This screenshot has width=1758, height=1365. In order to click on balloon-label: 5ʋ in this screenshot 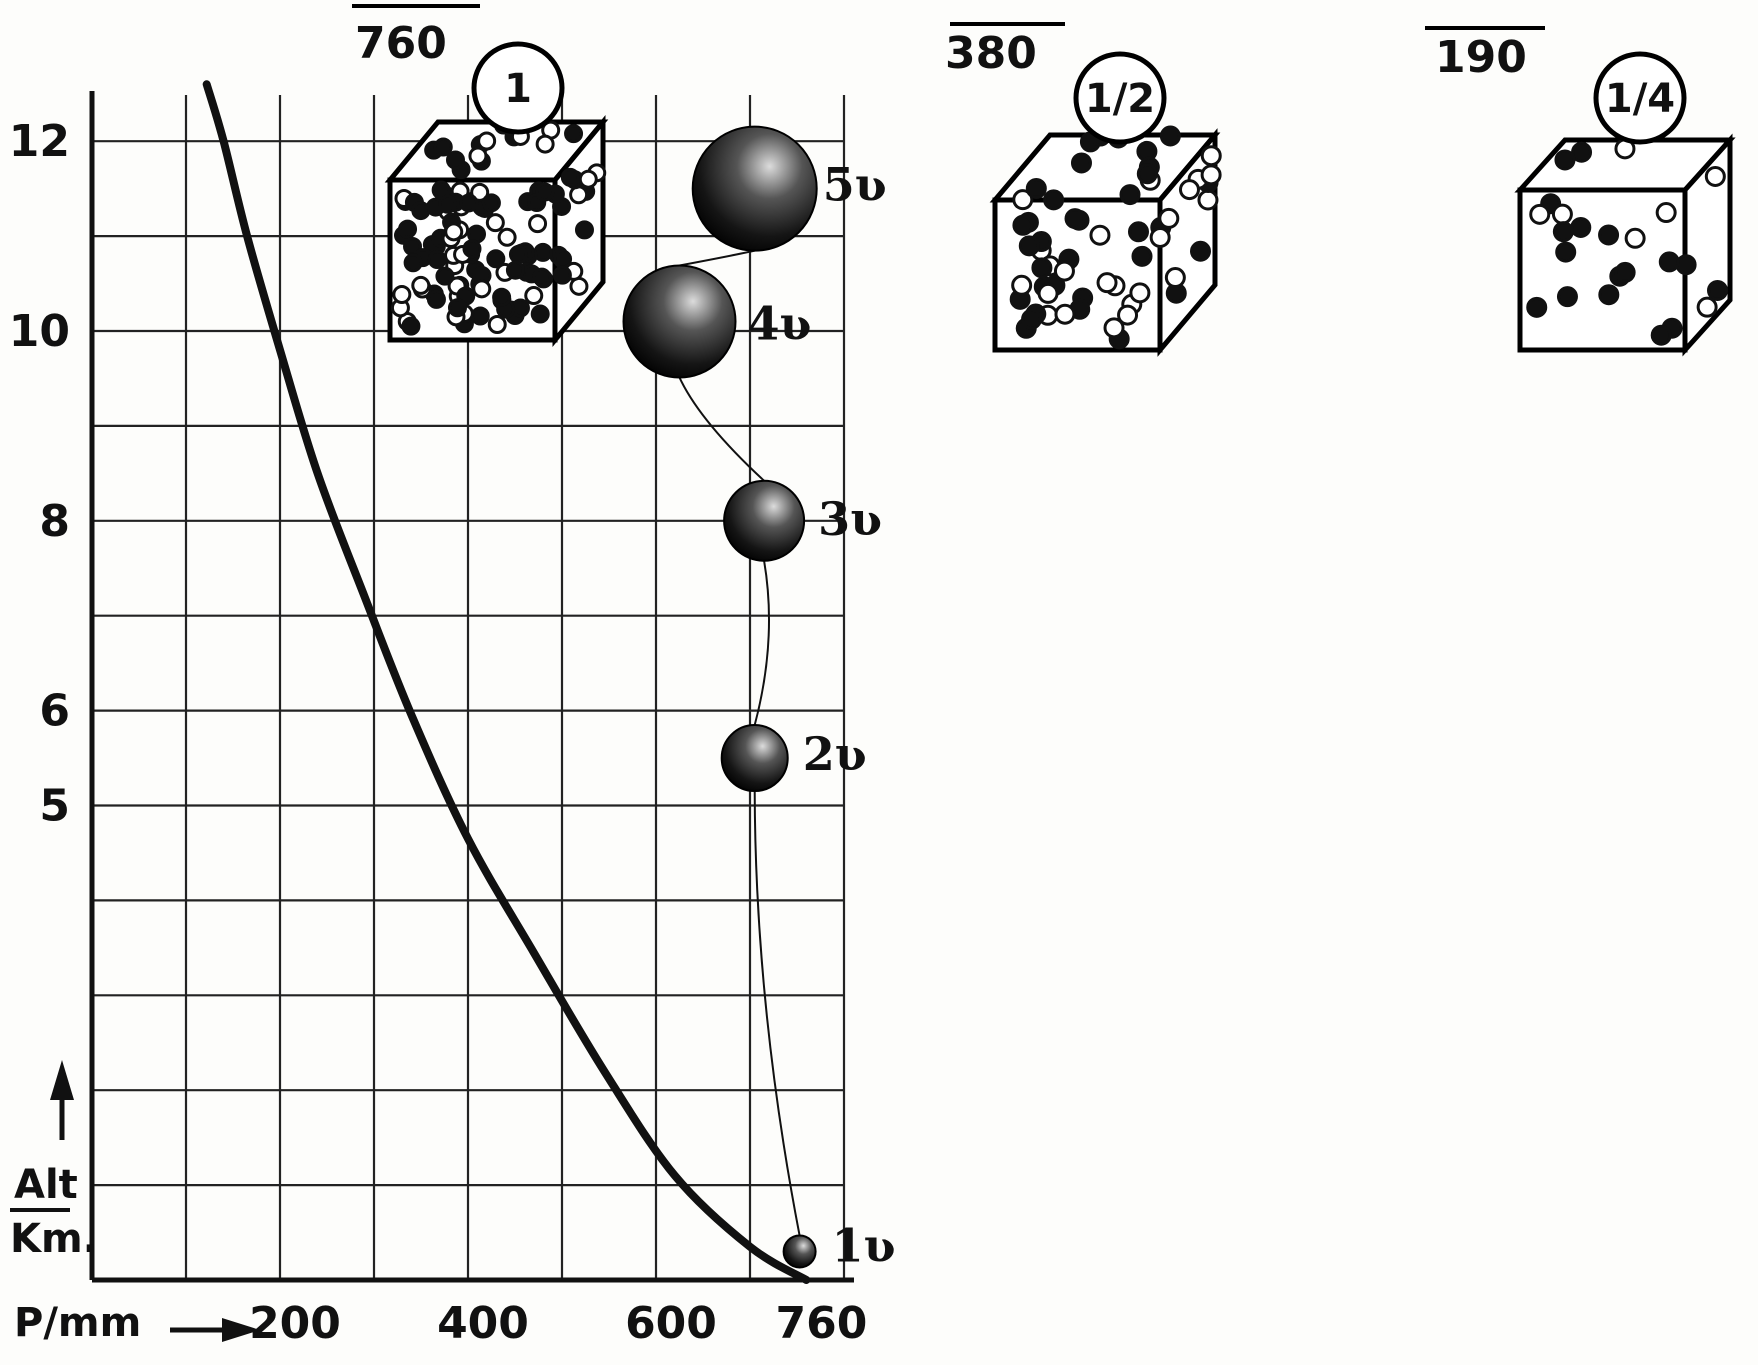, I will do `click(855, 185)`.